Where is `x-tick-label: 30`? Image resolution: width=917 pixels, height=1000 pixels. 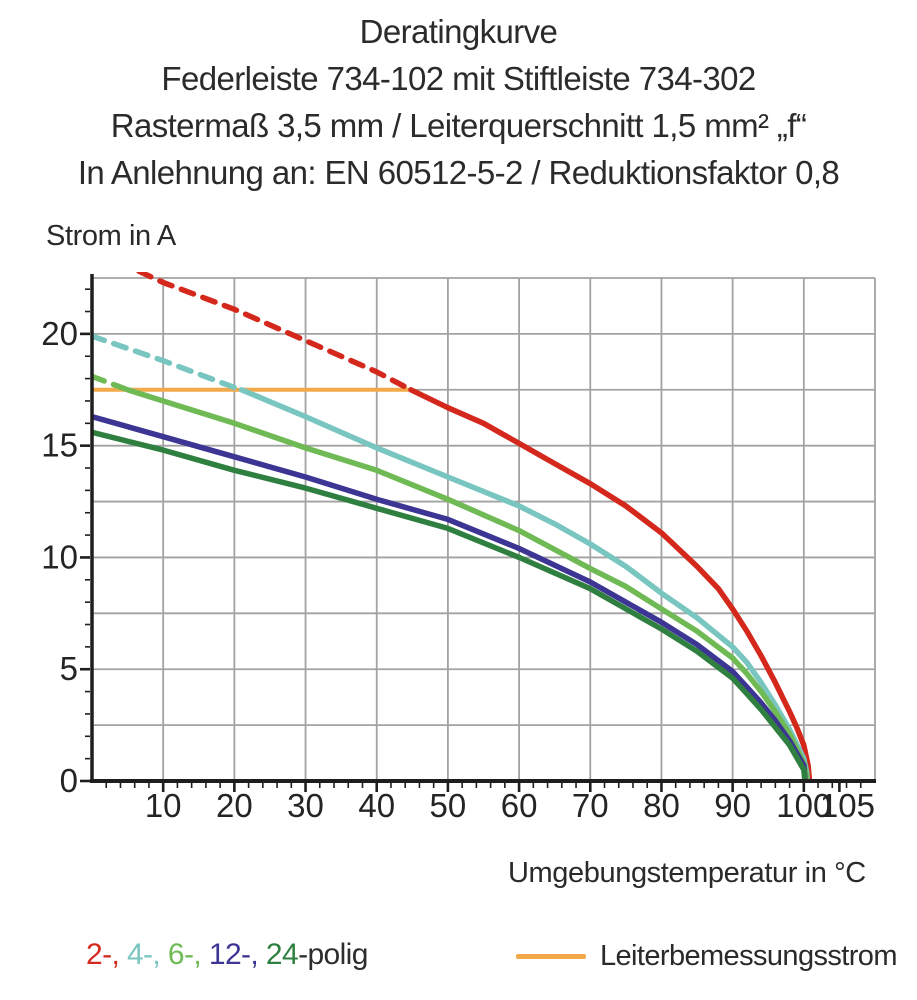 x-tick-label: 30 is located at coordinates (305, 805).